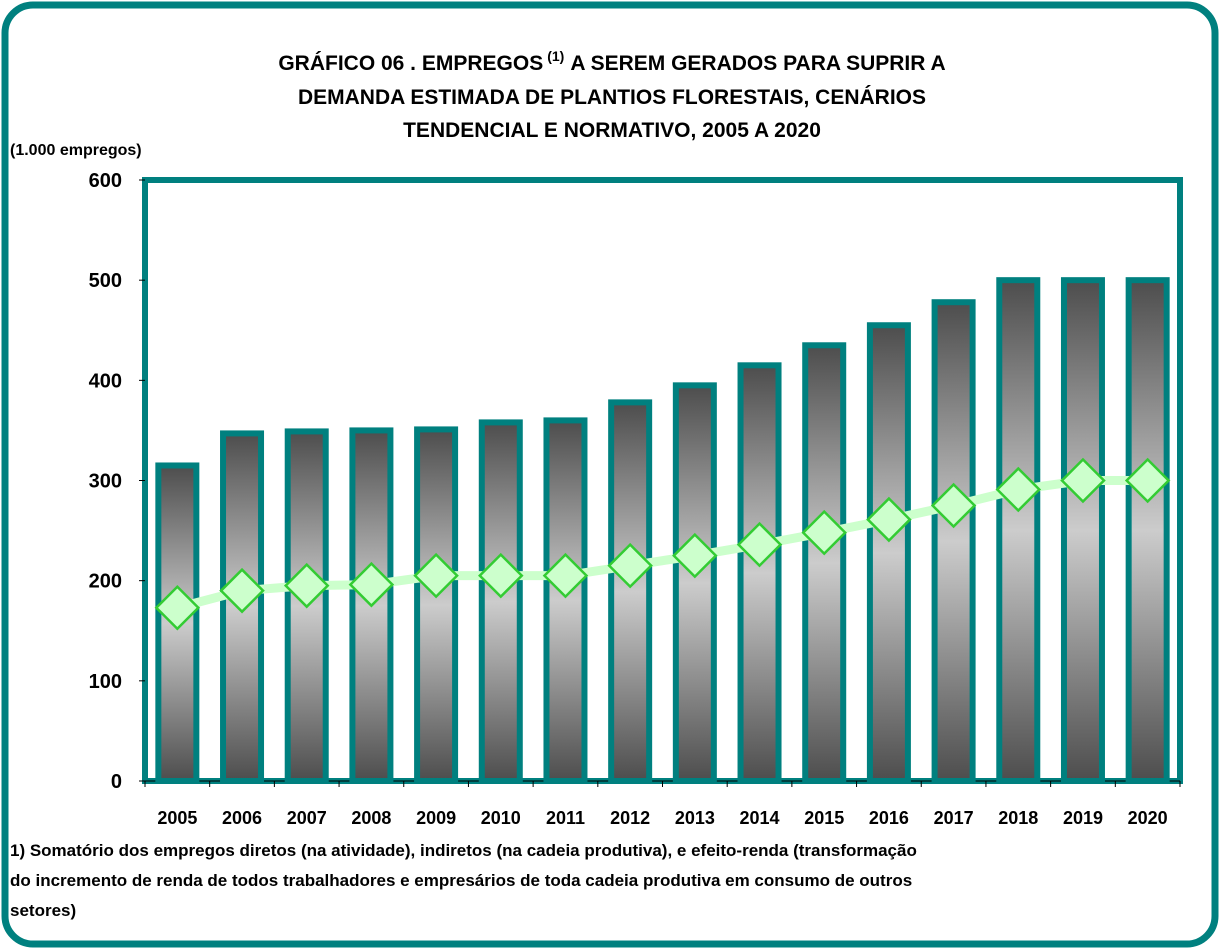 The height and width of the screenshot is (949, 1220). Describe the element at coordinates (242, 818) in the screenshot. I see `x-tick-label: 2006` at that location.